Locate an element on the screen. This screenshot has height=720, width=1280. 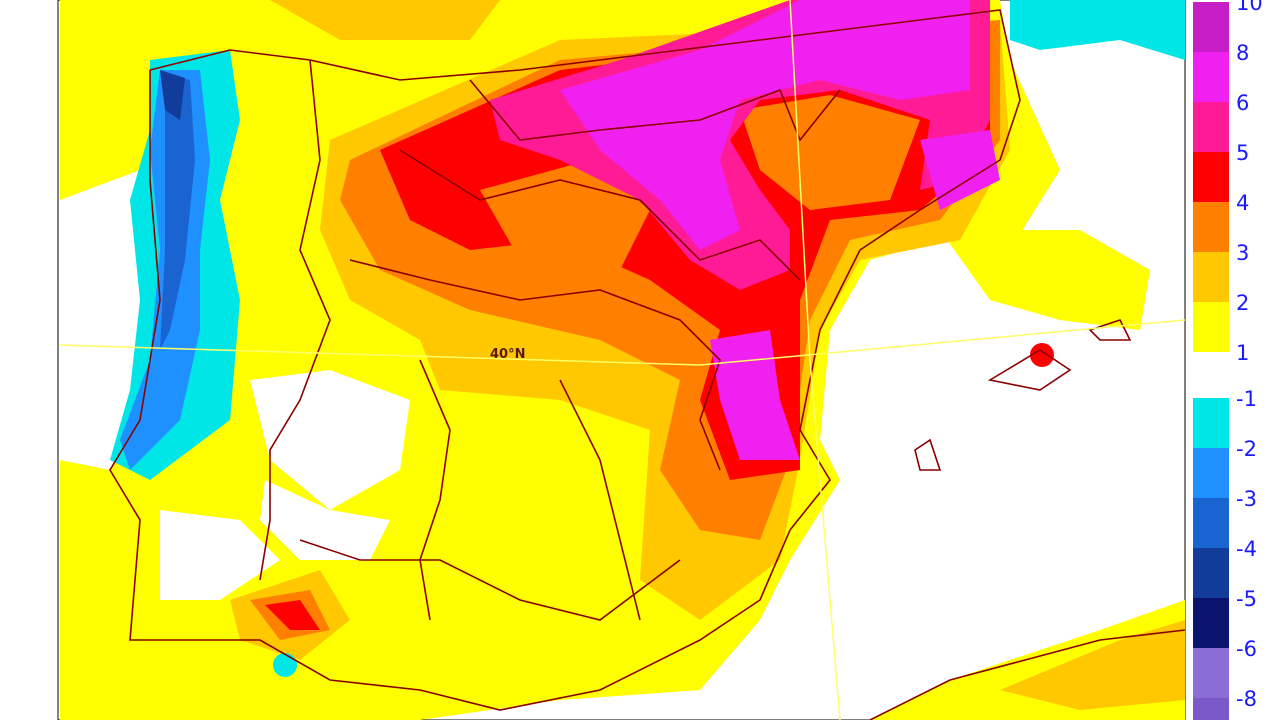
colorbar-label: -2 is located at coordinates (1246, 449).